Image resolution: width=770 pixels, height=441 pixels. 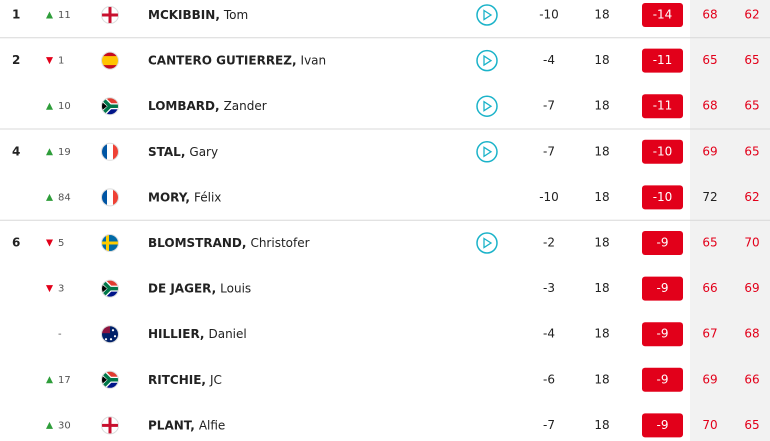 What do you see at coordinates (549, 379) in the screenshot?
I see `today: -6` at bounding box center [549, 379].